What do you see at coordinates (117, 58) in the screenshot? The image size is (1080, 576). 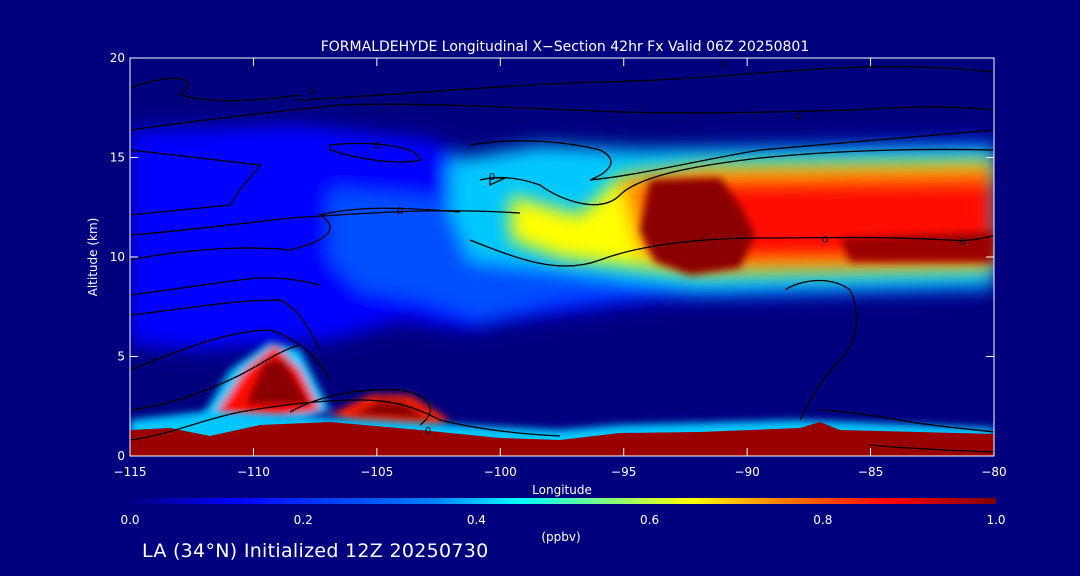 I see `y-tick-label: 20` at bounding box center [117, 58].